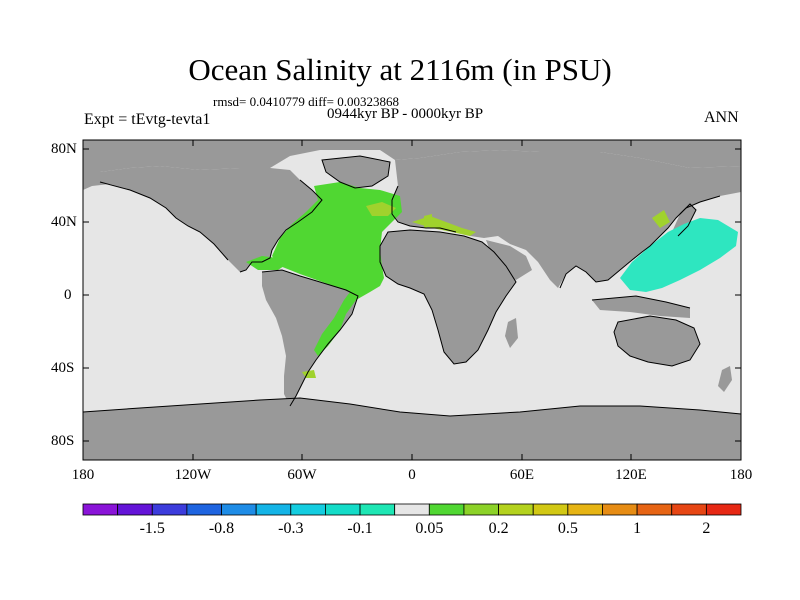 The width and height of the screenshot is (800, 600). Describe the element at coordinates (448, 297) in the screenshot. I see `africa-land` at that location.